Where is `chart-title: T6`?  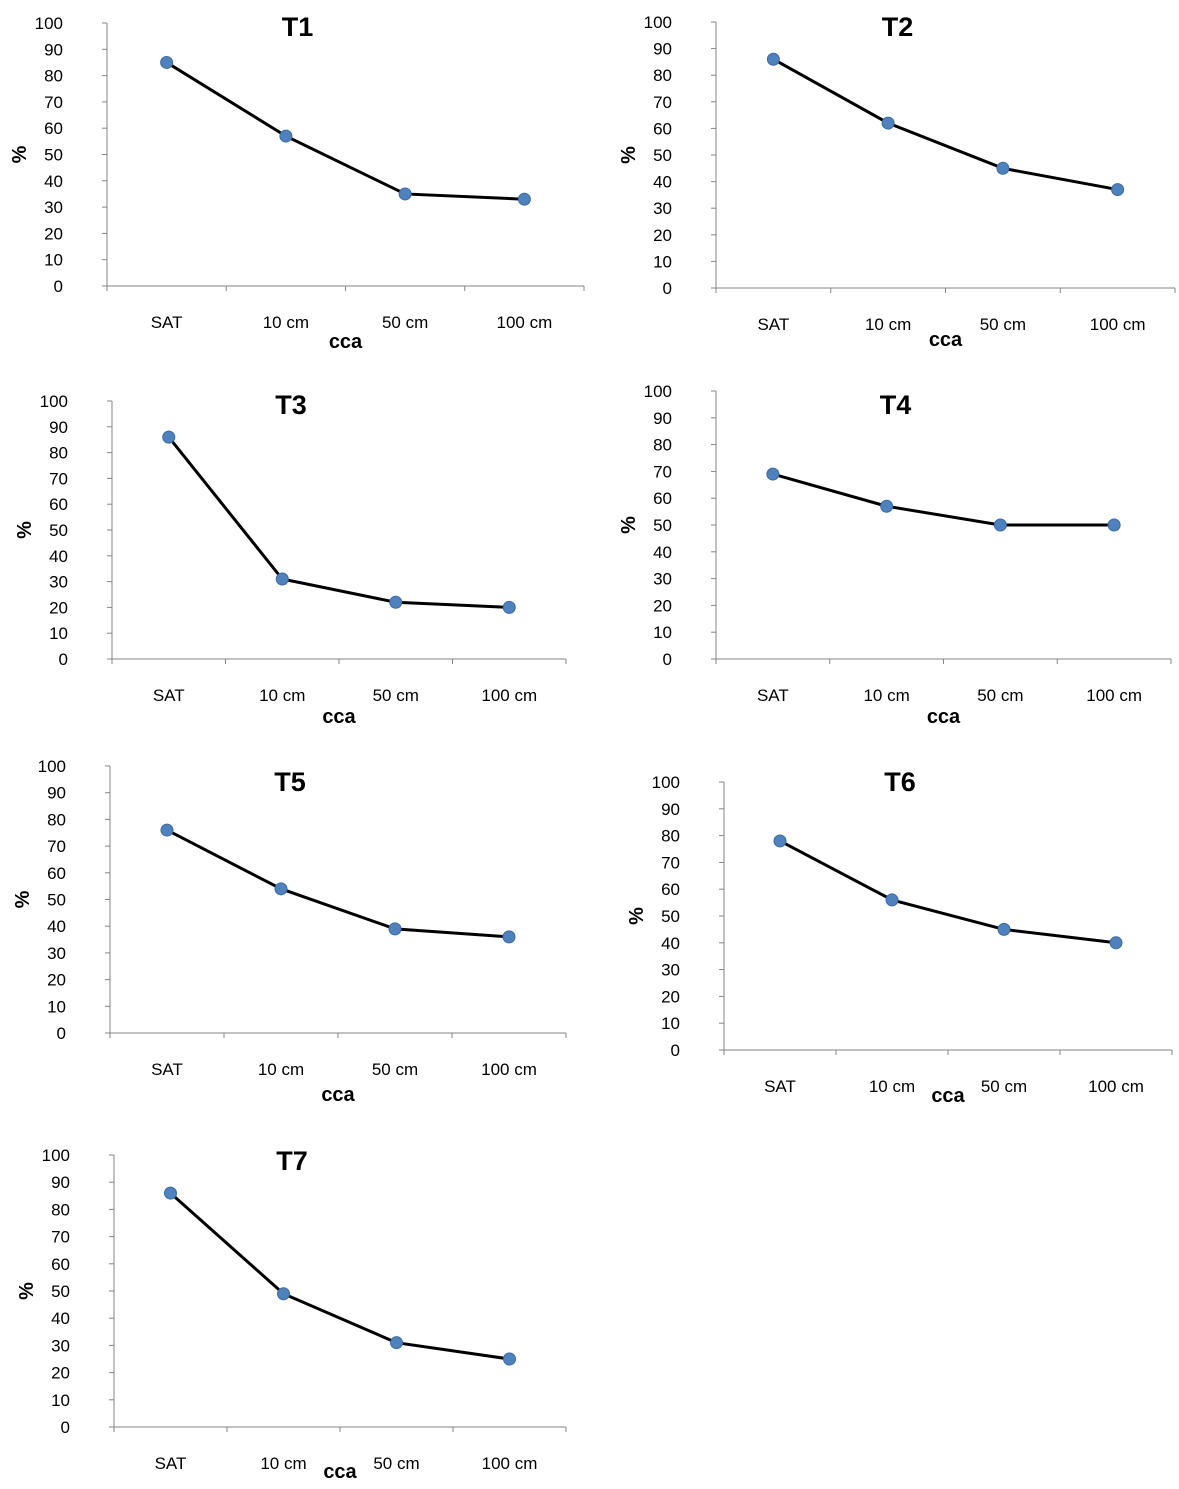
chart-title: T6 is located at coordinates (900, 782).